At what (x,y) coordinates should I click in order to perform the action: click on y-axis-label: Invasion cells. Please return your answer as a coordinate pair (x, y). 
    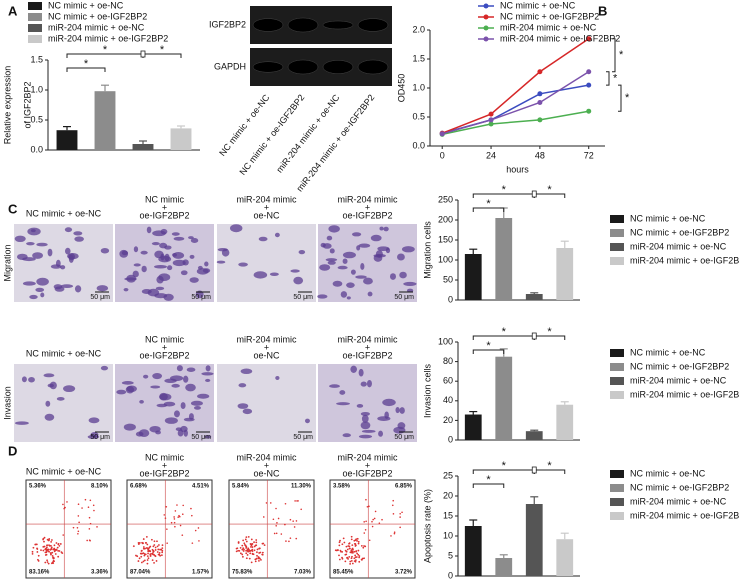
    Looking at the image, I should click on (427, 390).